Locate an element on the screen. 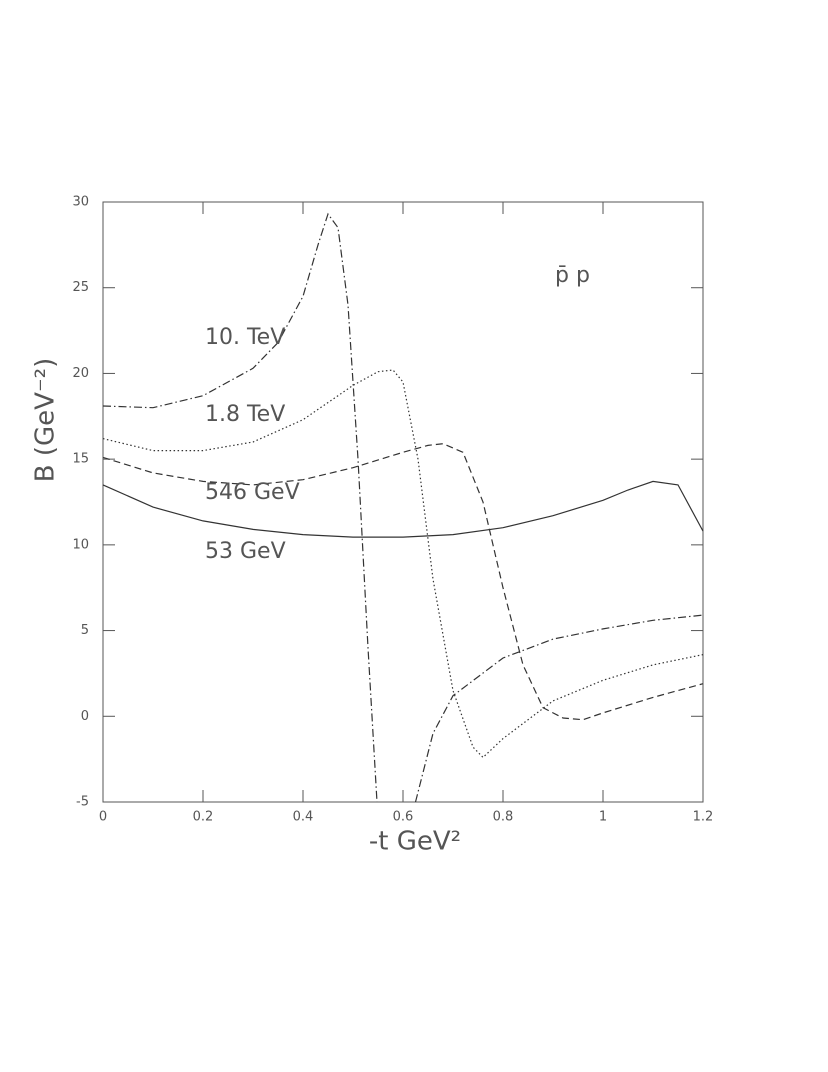 The height and width of the screenshot is (1072, 828). y-tick-label: 30 is located at coordinates (80, 202).